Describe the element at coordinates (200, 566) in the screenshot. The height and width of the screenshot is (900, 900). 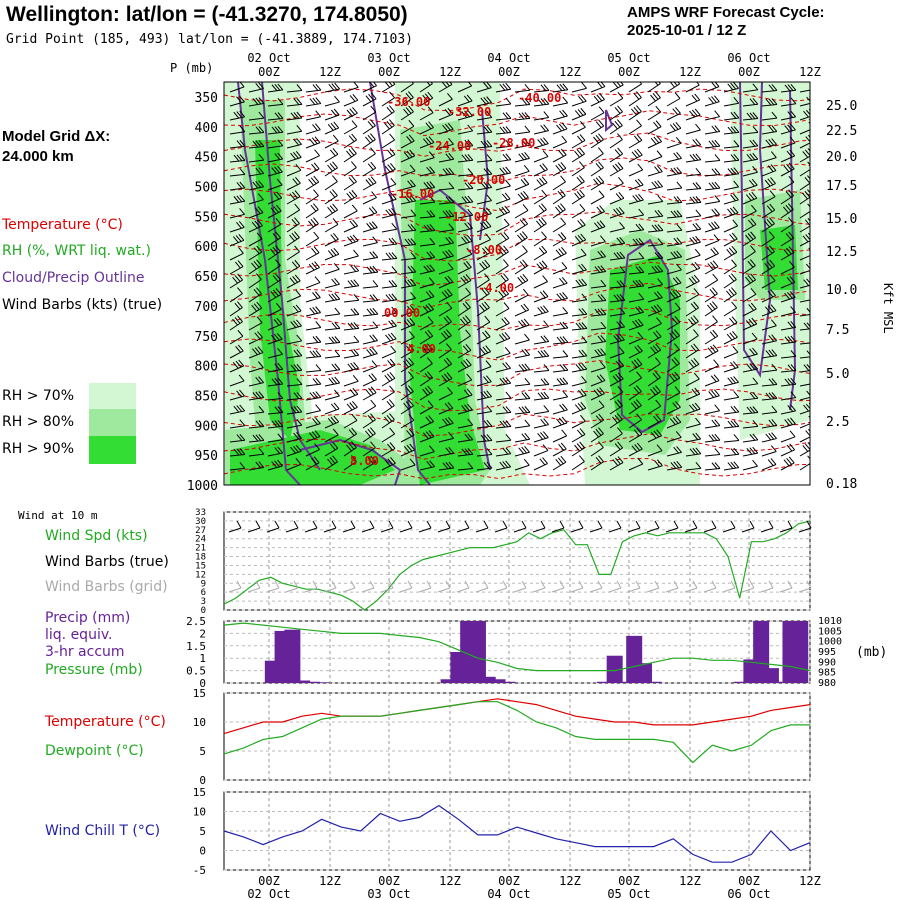
I see `wind-tick: 15` at that location.